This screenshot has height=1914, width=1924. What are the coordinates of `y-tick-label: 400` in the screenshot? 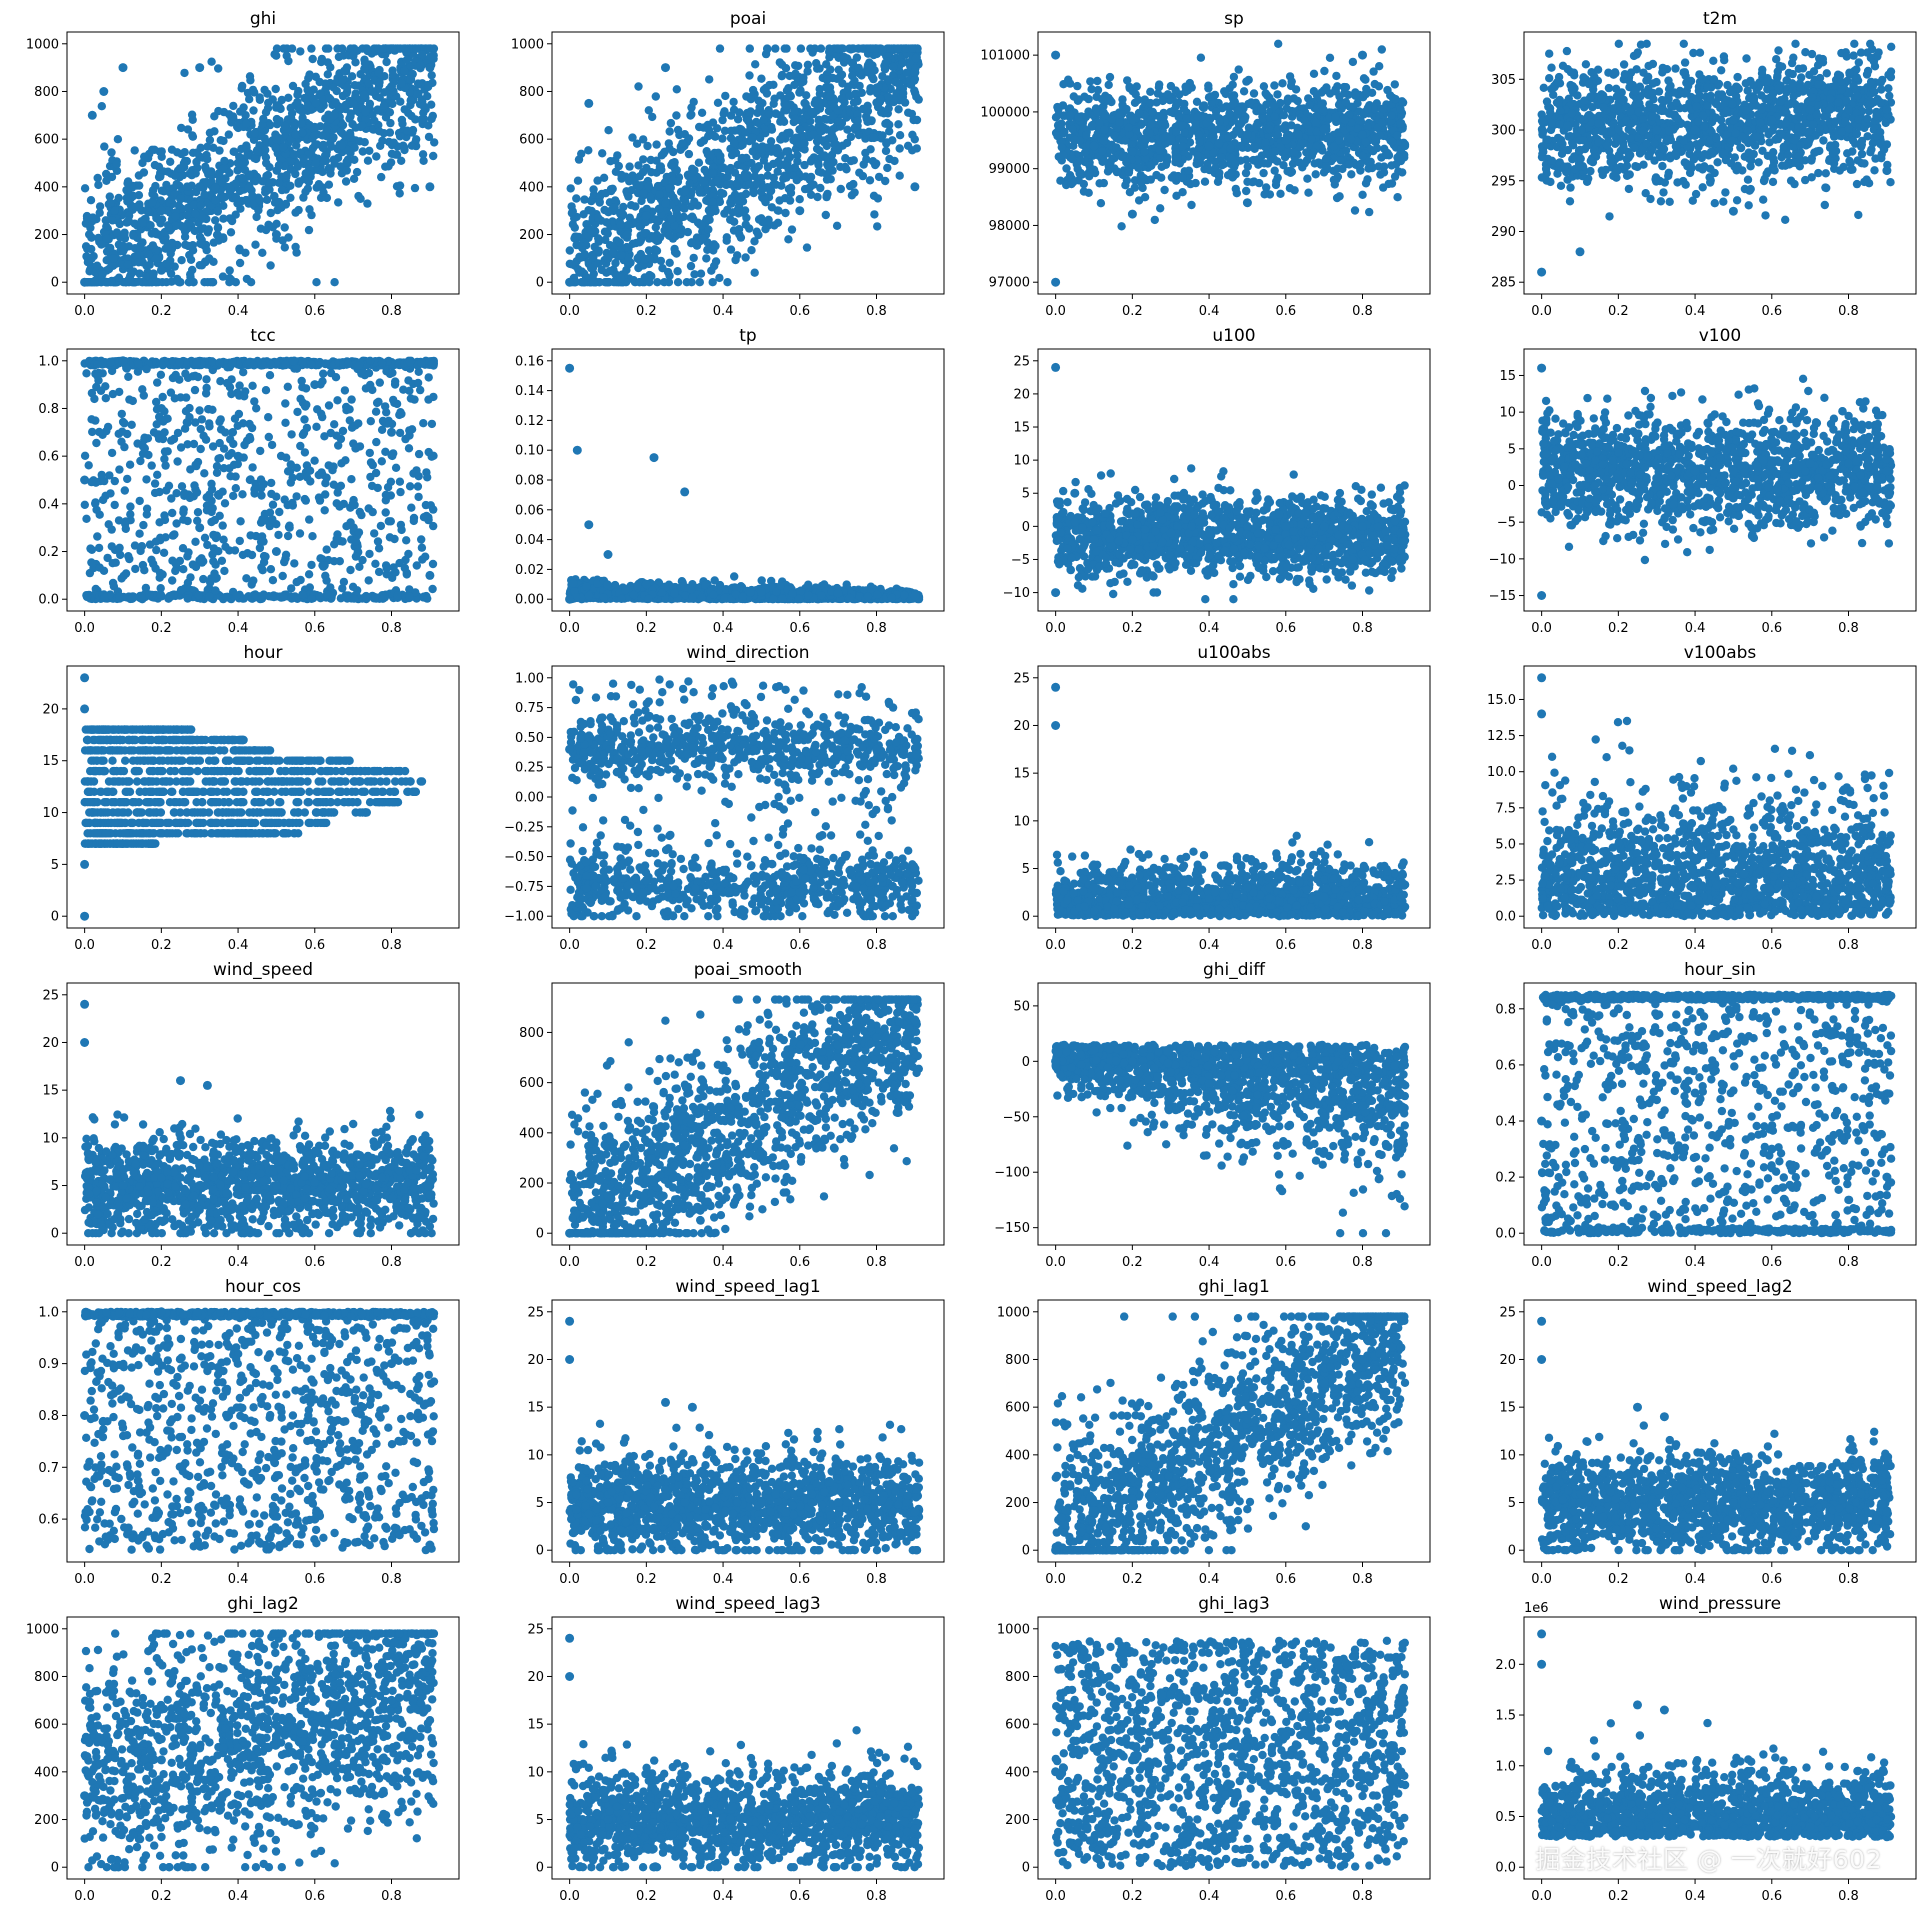 It's located at (46, 187).